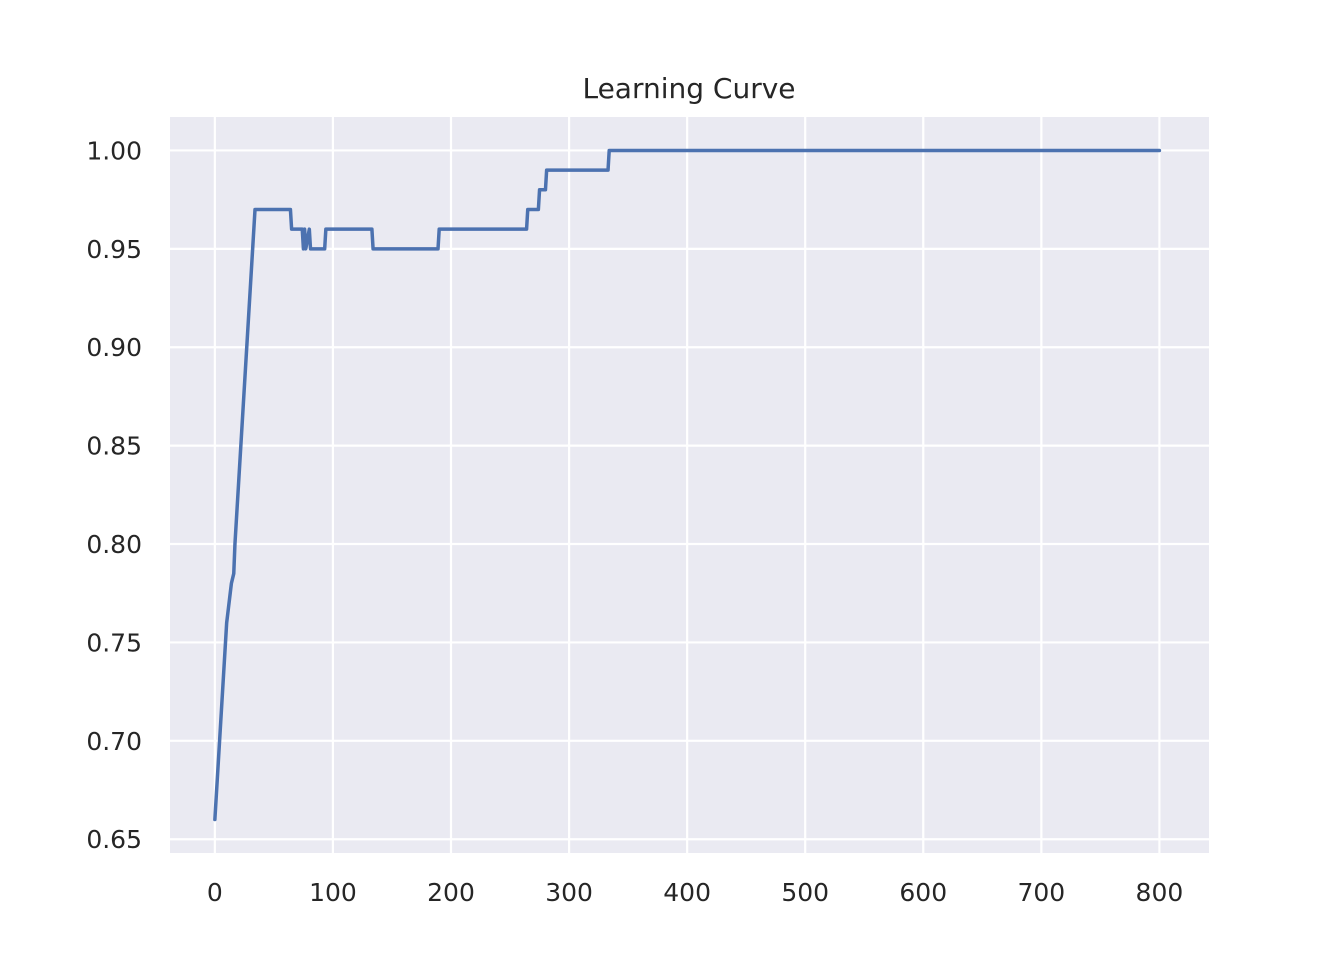 The width and height of the screenshot is (1344, 960). What do you see at coordinates (114, 544) in the screenshot?
I see `y-tick-label: 0.80` at bounding box center [114, 544].